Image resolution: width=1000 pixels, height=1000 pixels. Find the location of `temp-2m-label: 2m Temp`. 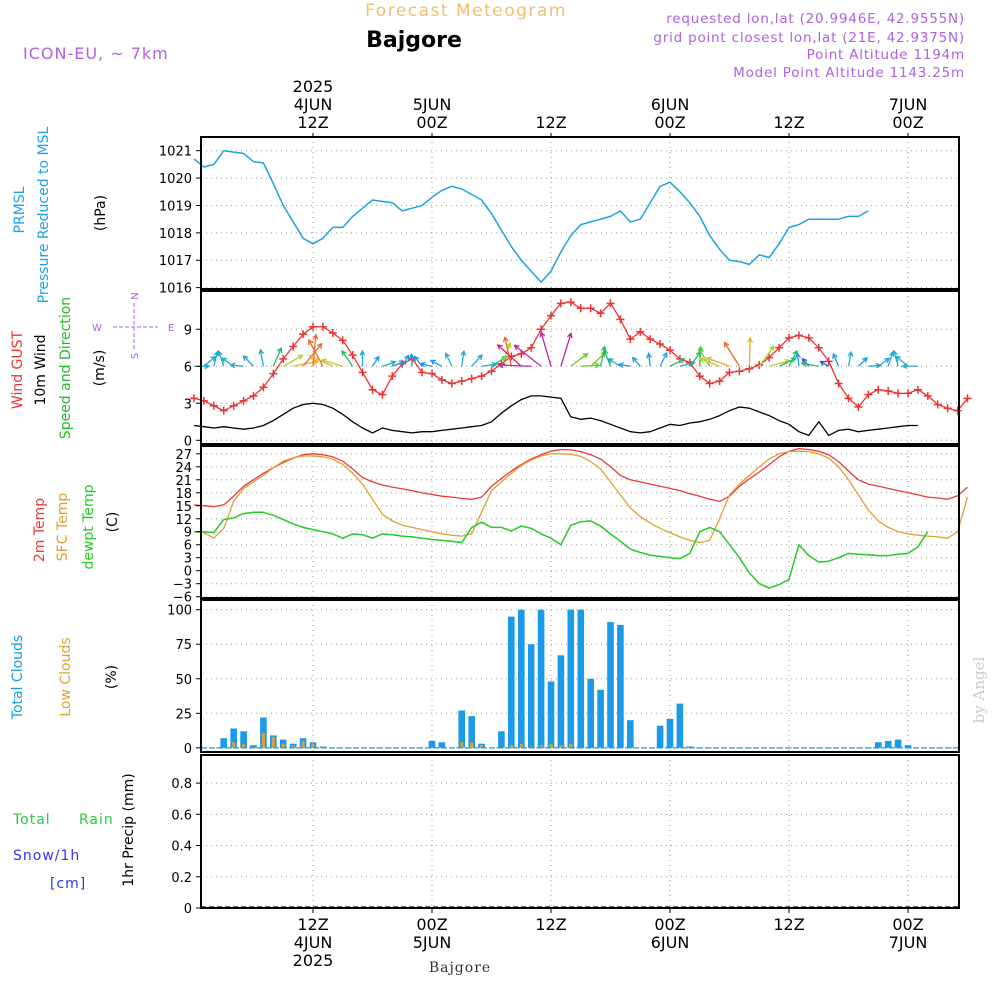

temp-2m-label: 2m Temp is located at coordinates (40, 530).